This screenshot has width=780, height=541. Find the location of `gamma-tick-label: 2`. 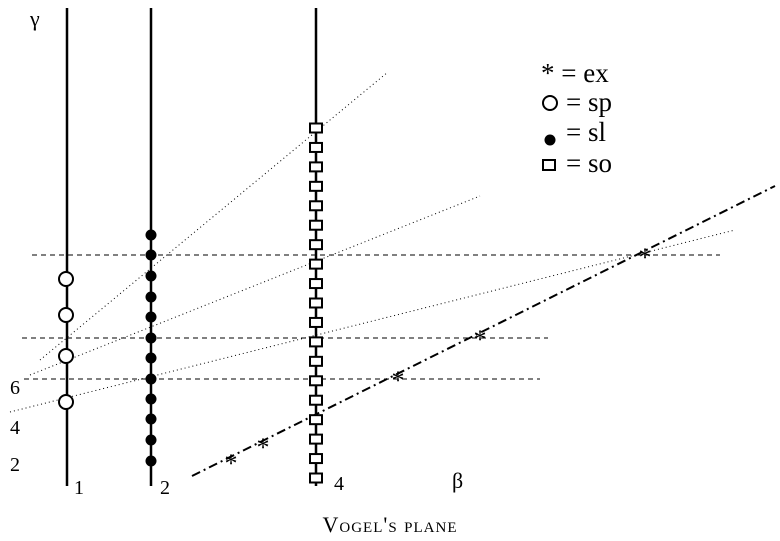

gamma-tick-label: 2 is located at coordinates (15, 465).